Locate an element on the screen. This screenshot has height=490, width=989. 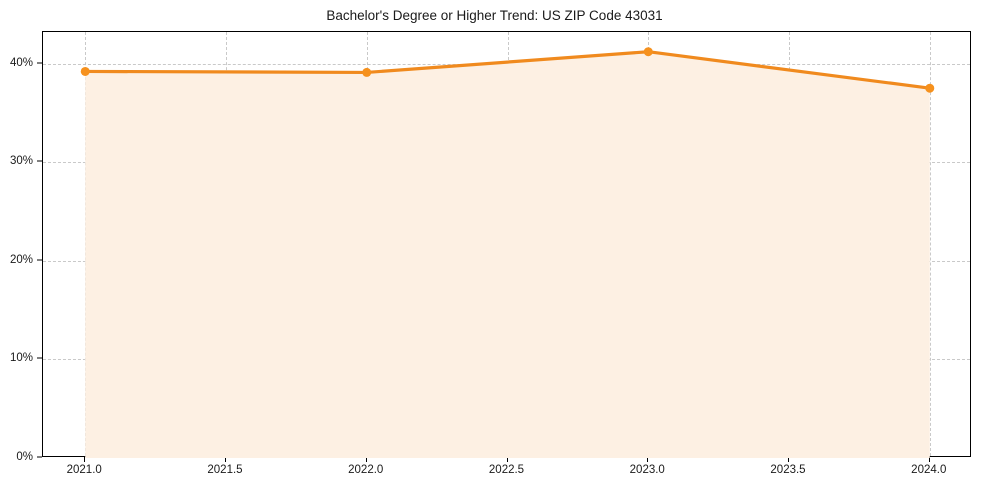
x-tick-label: 2021.5 is located at coordinates (225, 470).